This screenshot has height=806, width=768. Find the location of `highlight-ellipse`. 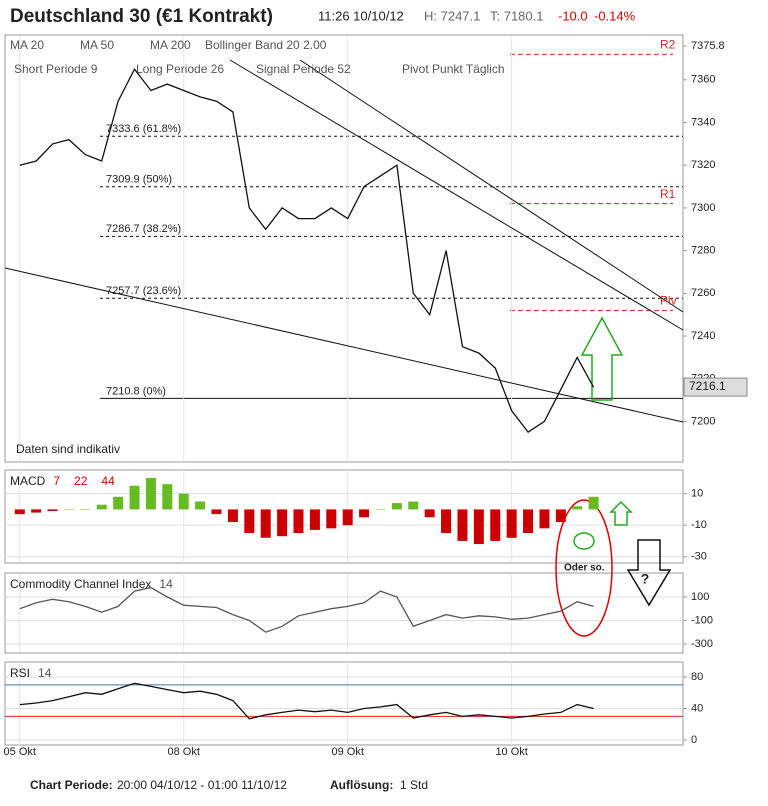

highlight-ellipse is located at coordinates (584, 568).